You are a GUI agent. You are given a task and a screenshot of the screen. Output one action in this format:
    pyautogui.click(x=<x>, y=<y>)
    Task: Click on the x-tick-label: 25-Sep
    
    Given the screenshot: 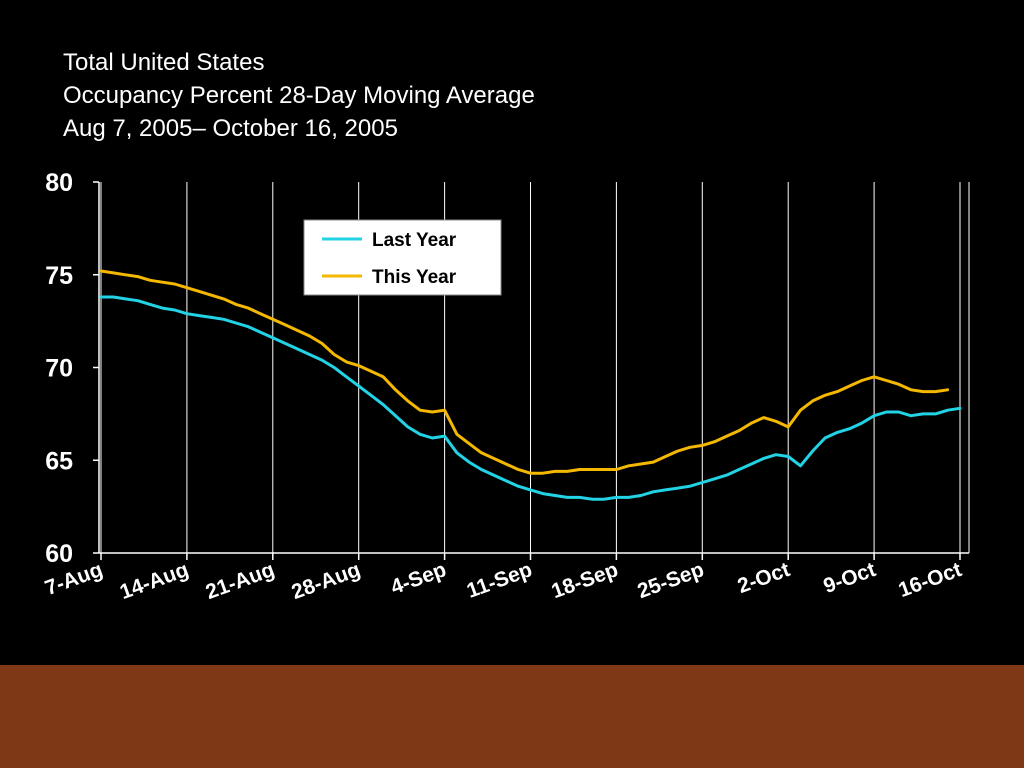 What is the action you would take?
    pyautogui.click(x=670, y=580)
    